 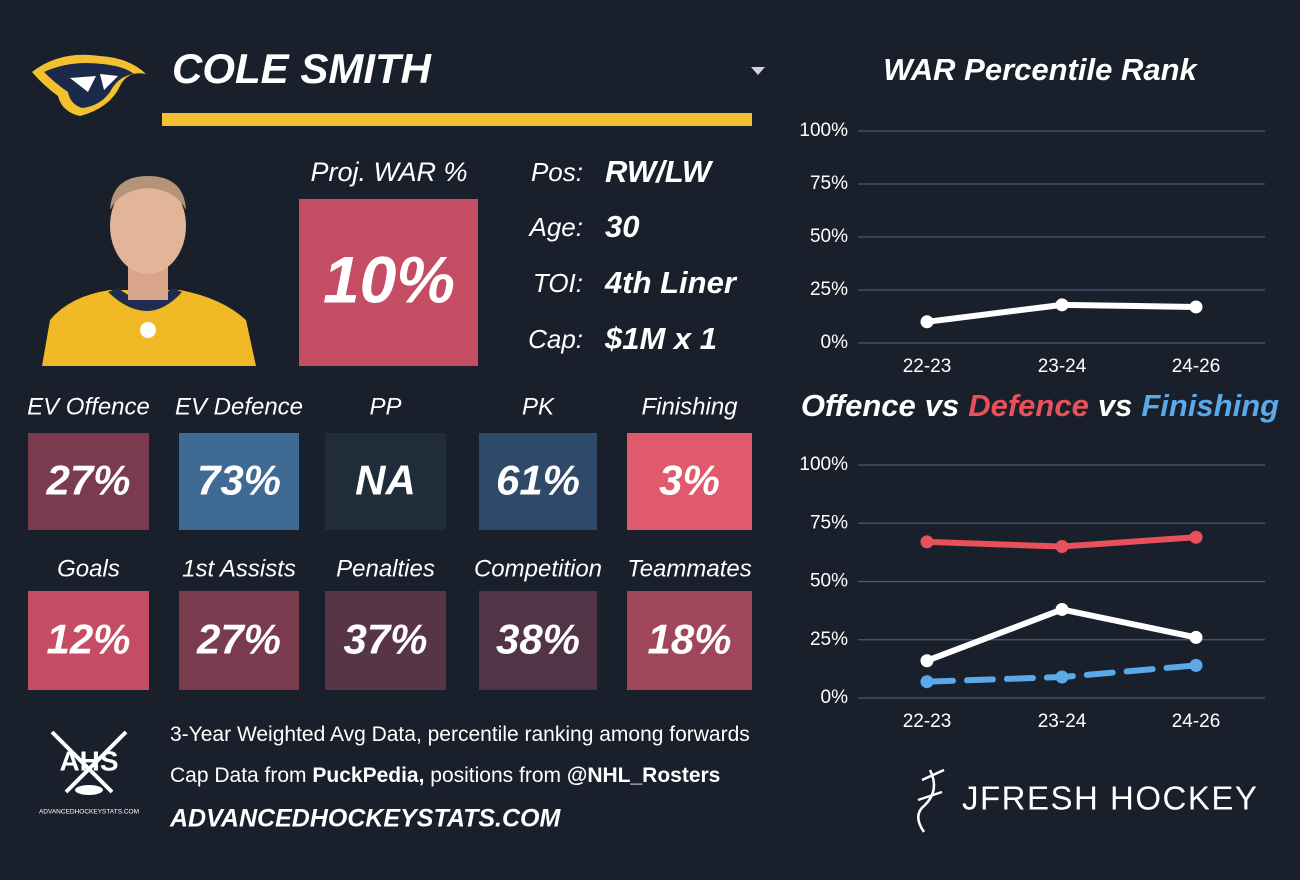 I want to click on ahs-logo-site: ADVANCEDHOCKEYSTATS.COM, so click(x=89, y=812).